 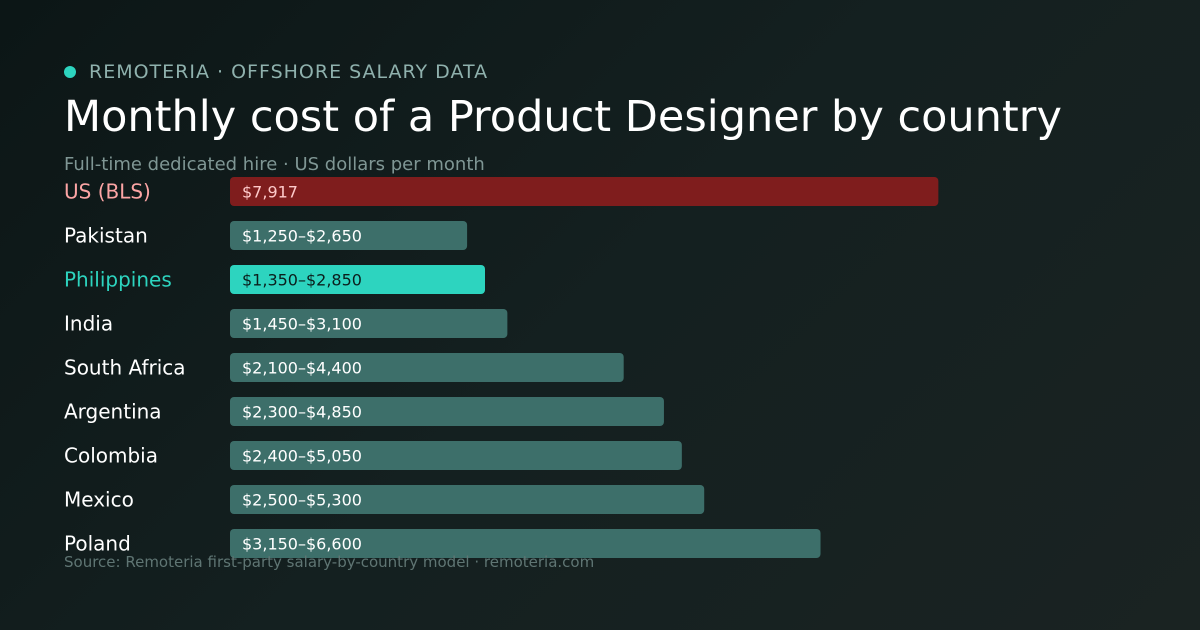 I want to click on brand-row: REMOTERIA · OFFSHORE SALARY DATA, so click(x=276, y=72).